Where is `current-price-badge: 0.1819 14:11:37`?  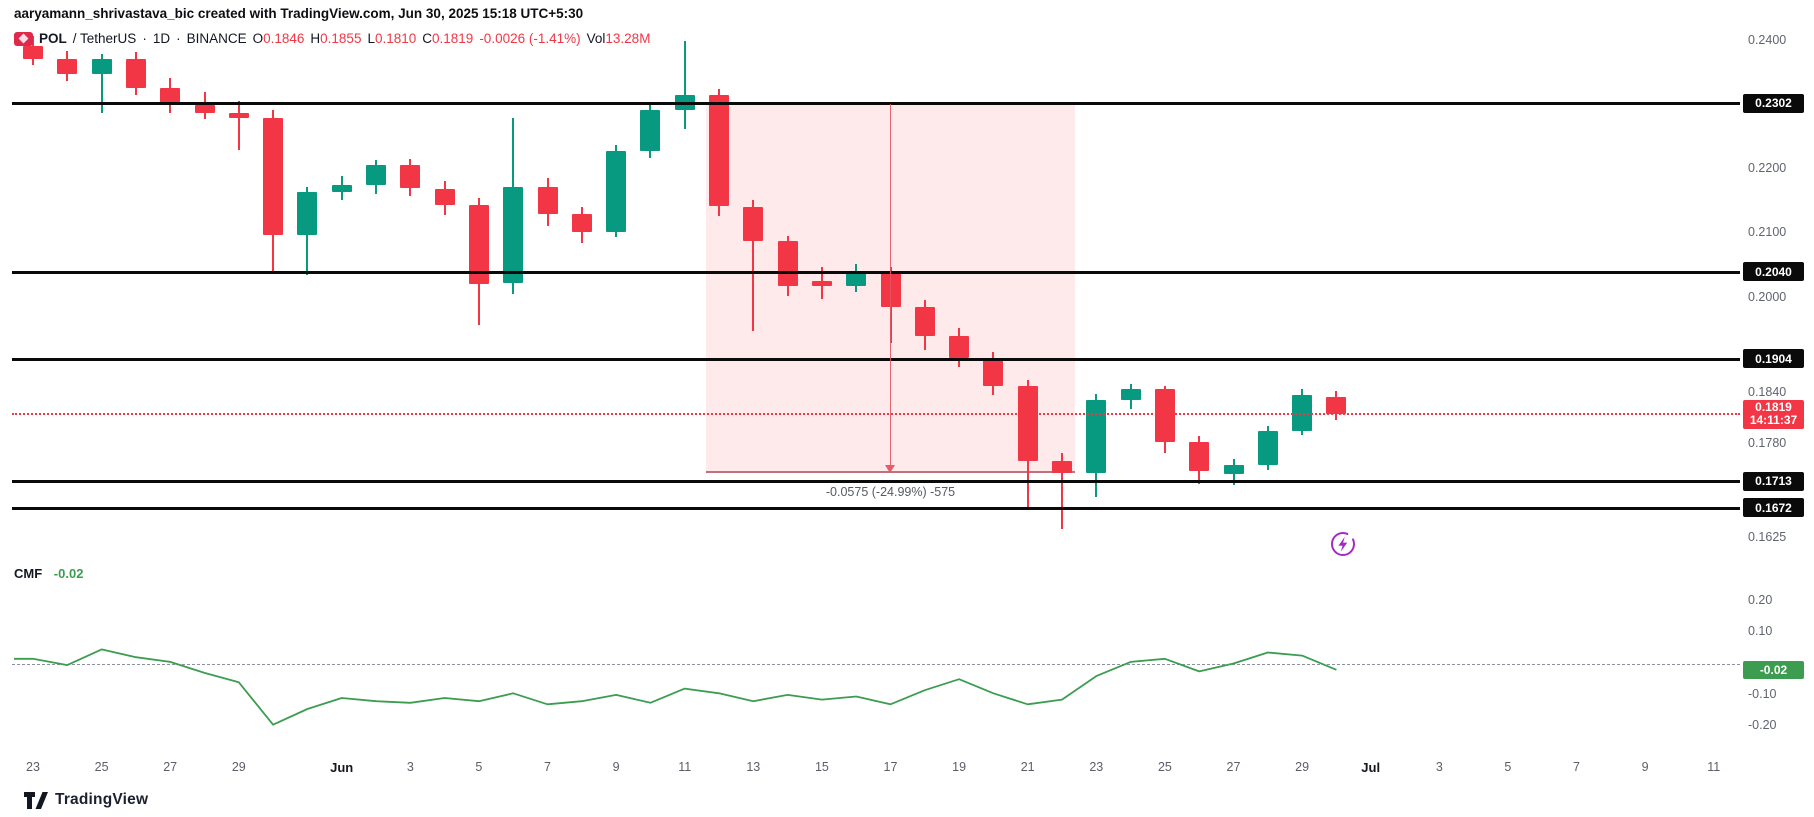 current-price-badge: 0.1819 14:11:37 is located at coordinates (1773, 414).